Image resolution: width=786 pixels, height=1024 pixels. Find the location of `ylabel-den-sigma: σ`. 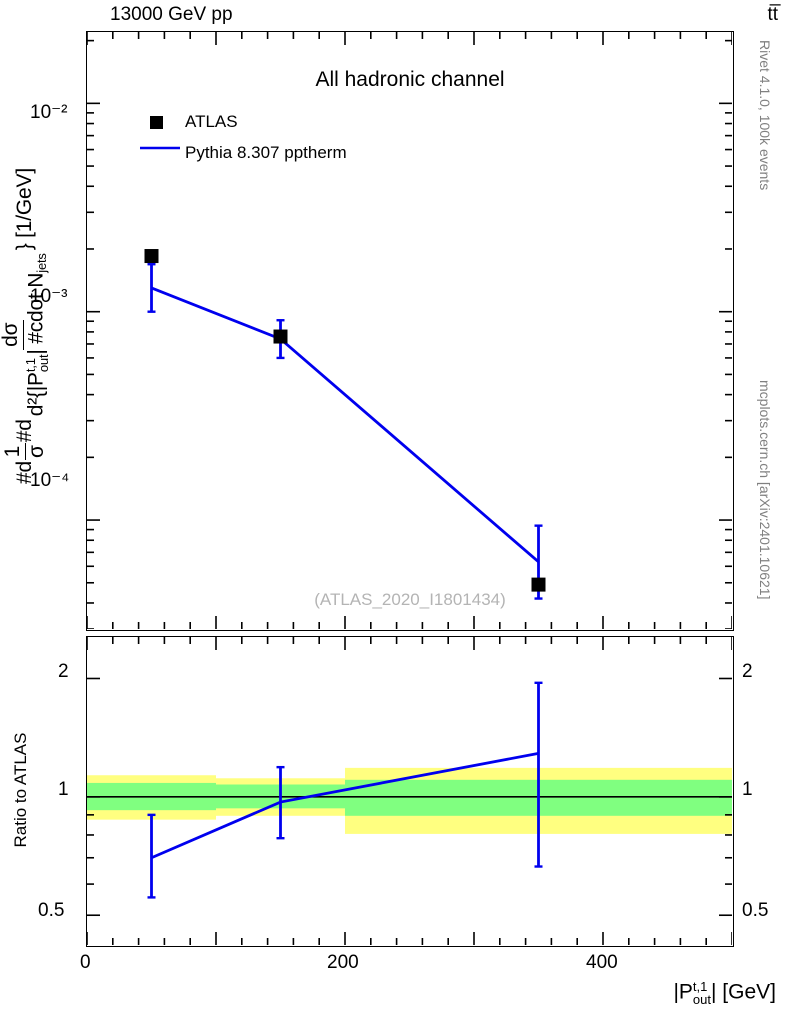

ylabel-den-sigma: σ is located at coordinates (36, 452).